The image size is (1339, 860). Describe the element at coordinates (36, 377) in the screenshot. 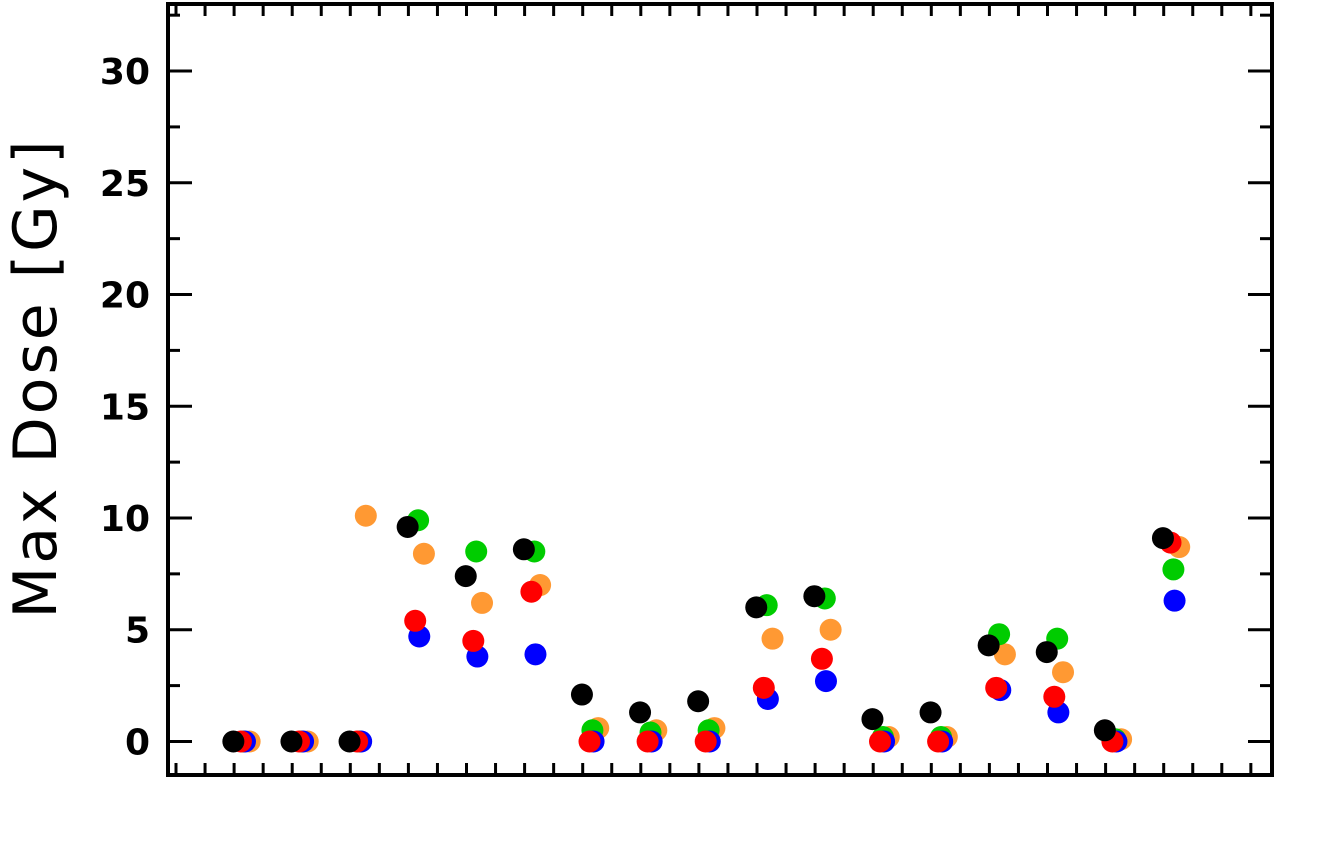

I see `y-axis-label: Max Dose [Gy]` at that location.